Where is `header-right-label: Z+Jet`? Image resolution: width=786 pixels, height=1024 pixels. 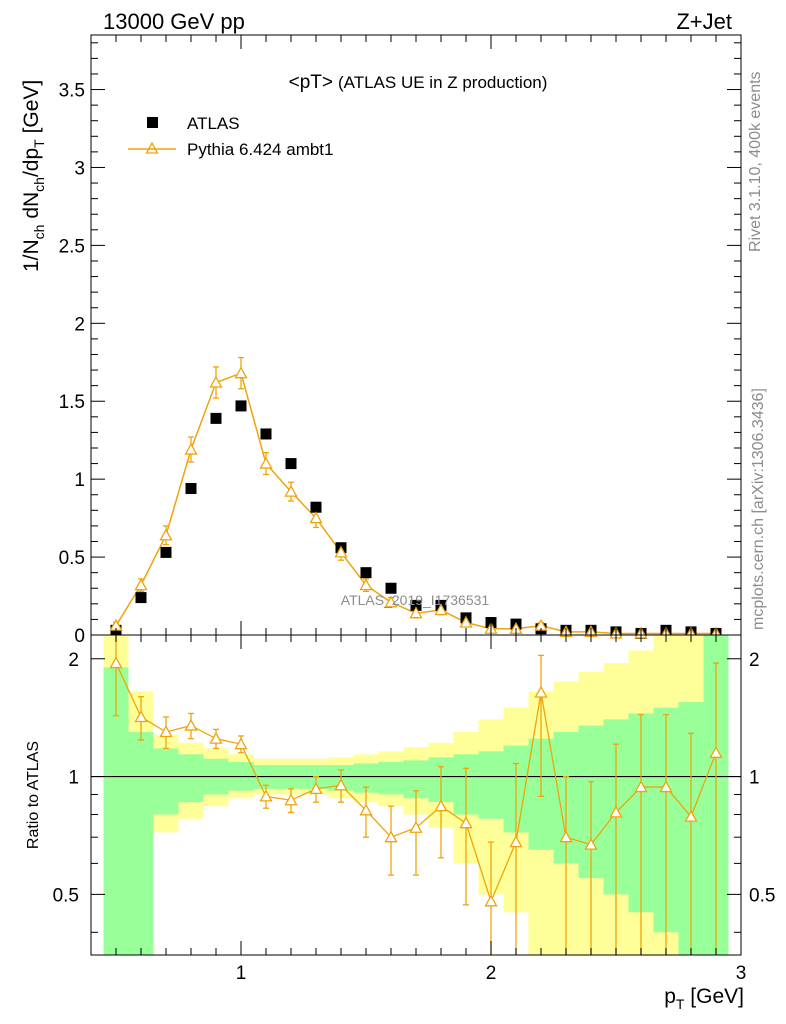 header-right-label: Z+Jet is located at coordinates (704, 21).